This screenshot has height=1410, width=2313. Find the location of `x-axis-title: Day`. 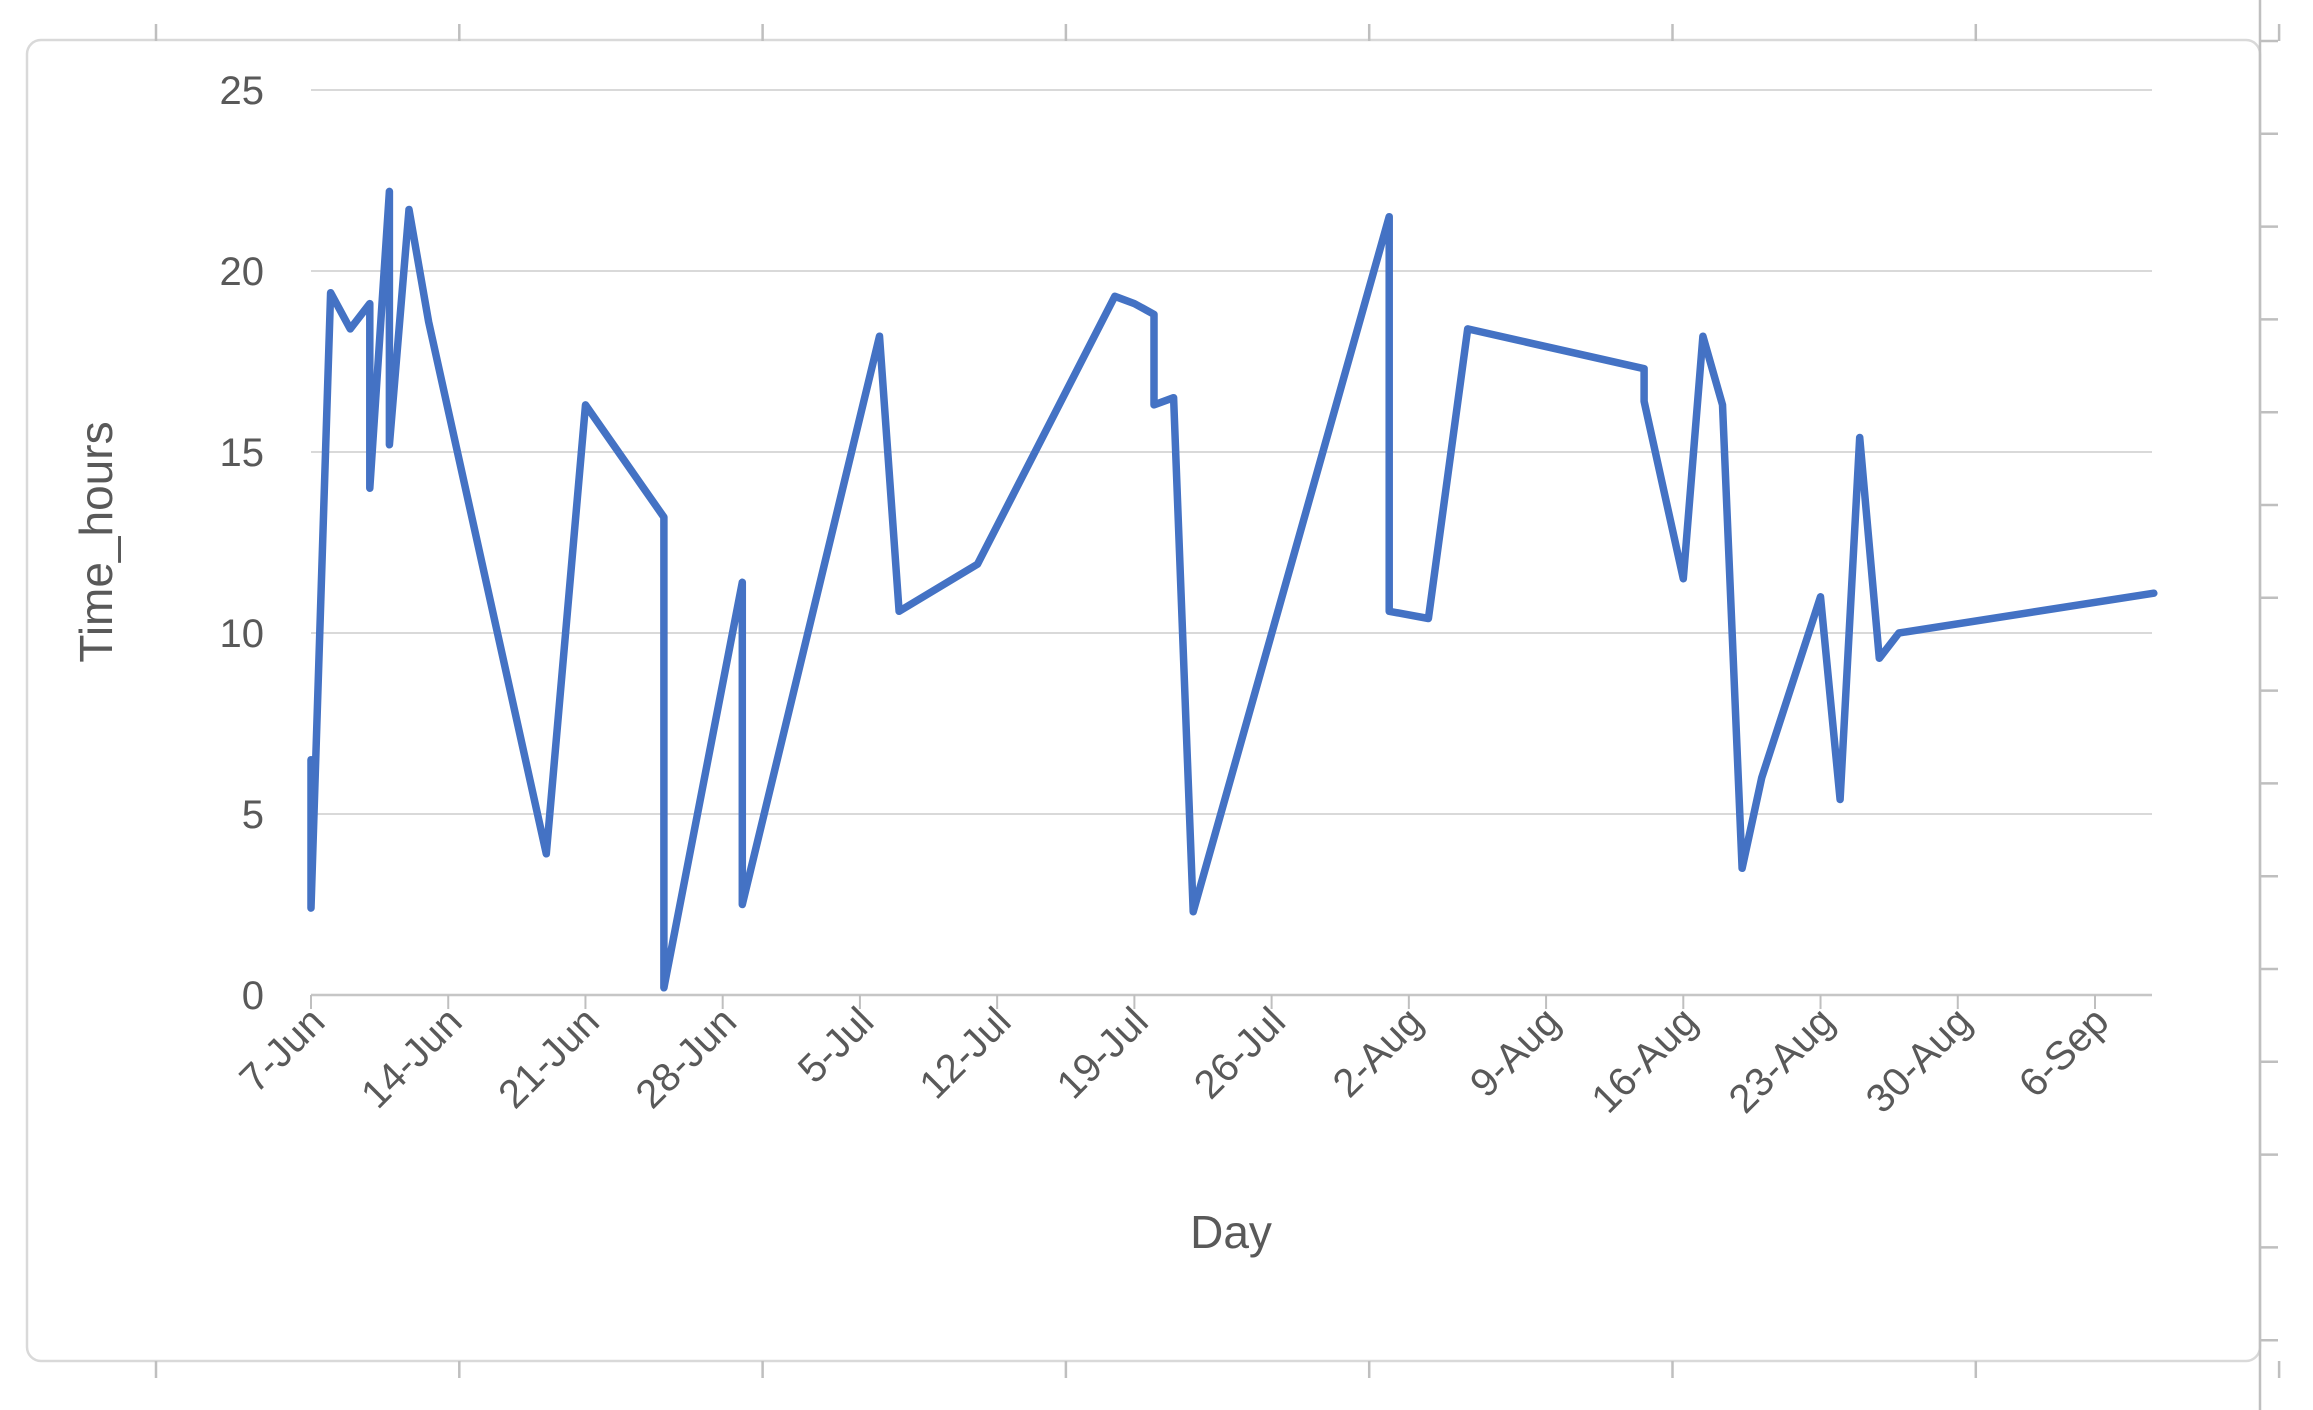

x-axis-title: Day is located at coordinates (1231, 1232).